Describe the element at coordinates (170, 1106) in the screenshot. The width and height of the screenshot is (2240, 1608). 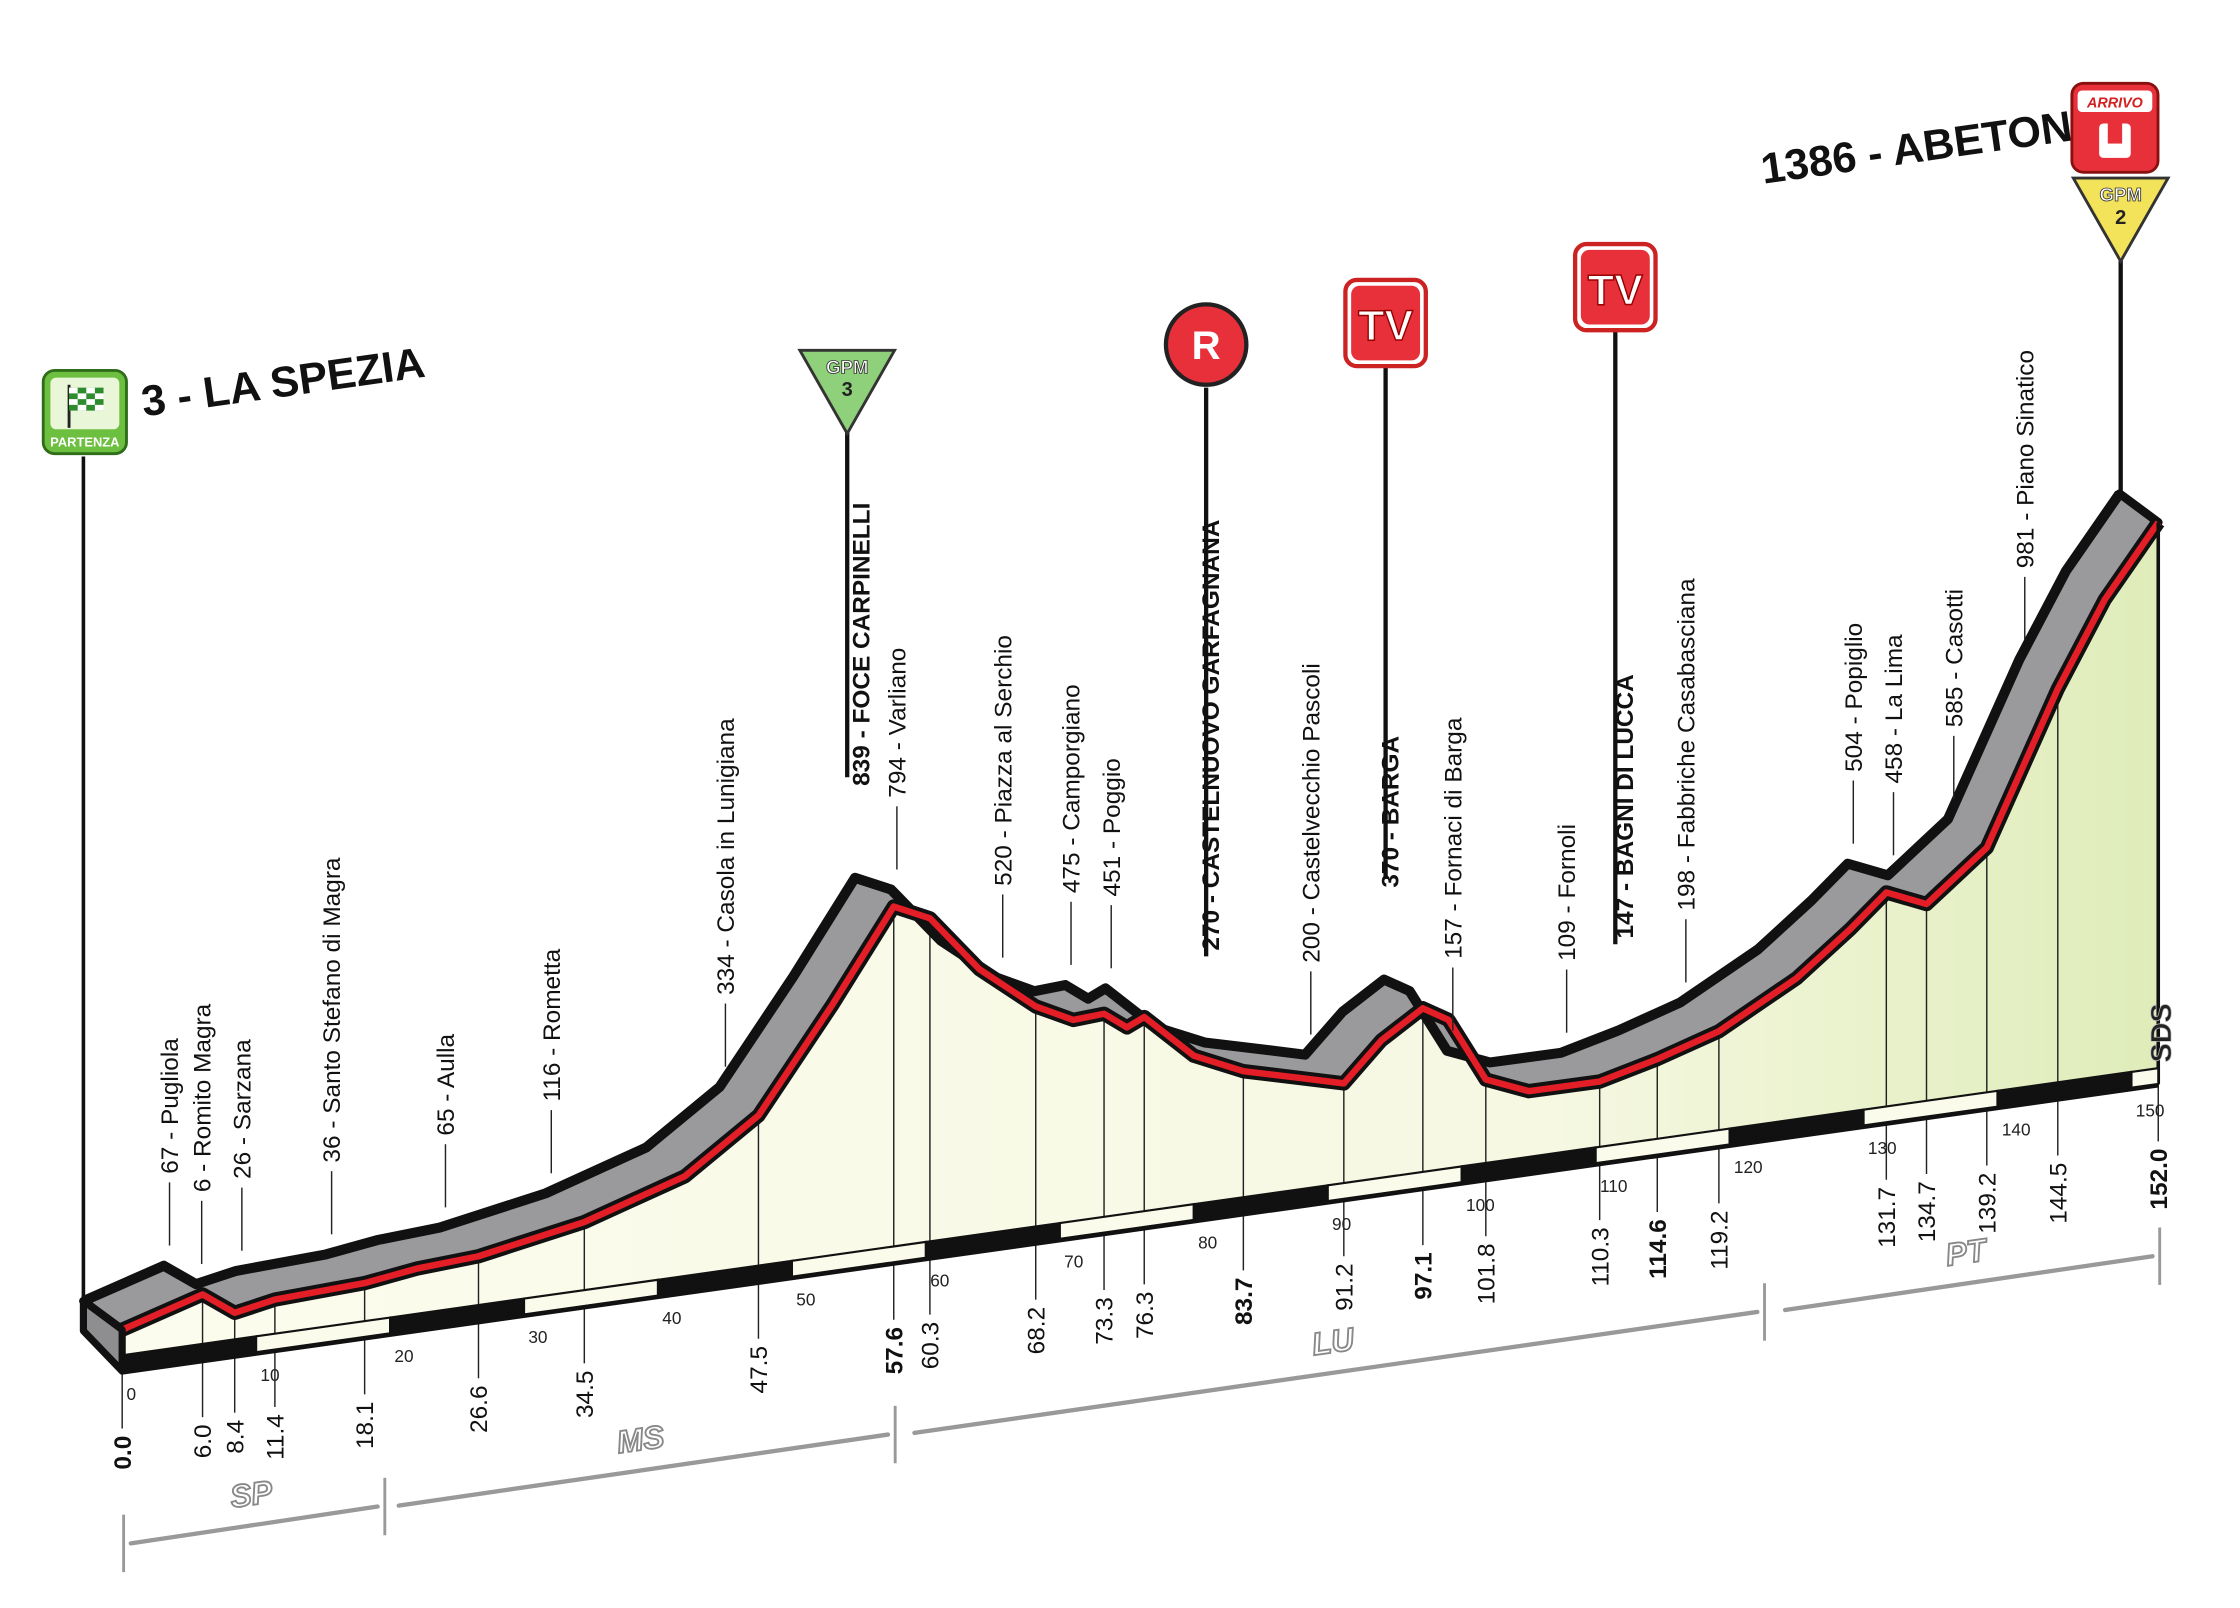
I see `waypoint-name: 67 - Pugliola` at that location.